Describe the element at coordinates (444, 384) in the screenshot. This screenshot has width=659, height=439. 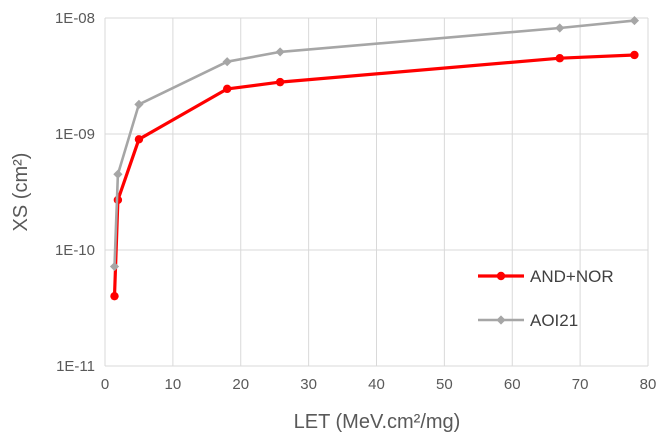
I see `x-tick-label: 50` at that location.